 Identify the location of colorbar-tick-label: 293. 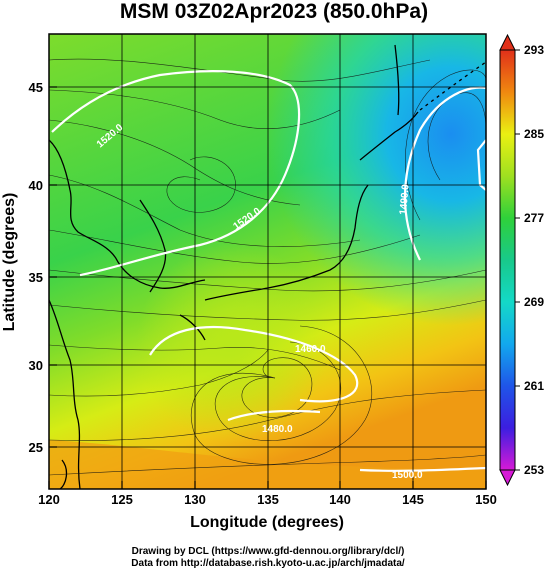
(534, 50).